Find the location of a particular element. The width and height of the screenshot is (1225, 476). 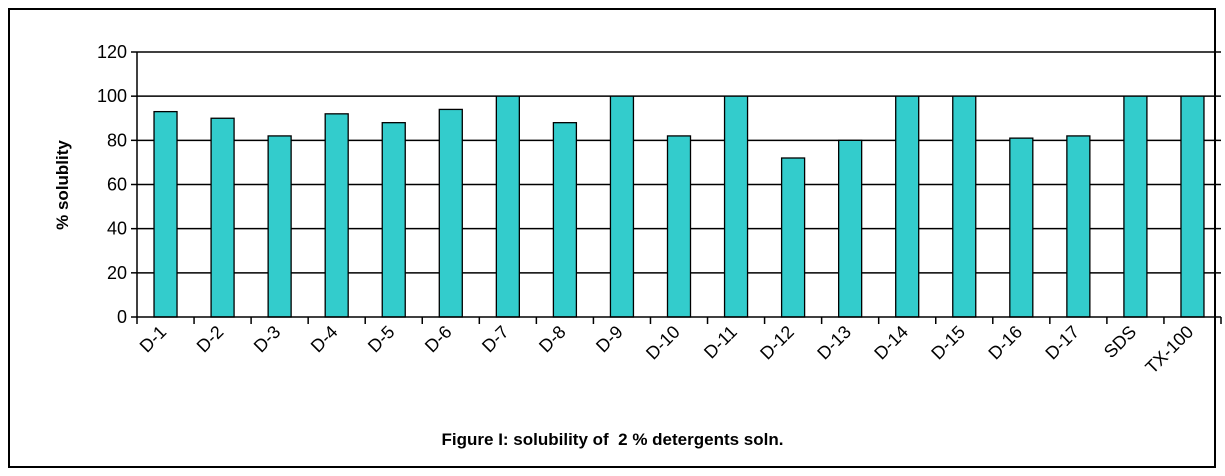

x-tick-label: D-6 is located at coordinates (438, 339).